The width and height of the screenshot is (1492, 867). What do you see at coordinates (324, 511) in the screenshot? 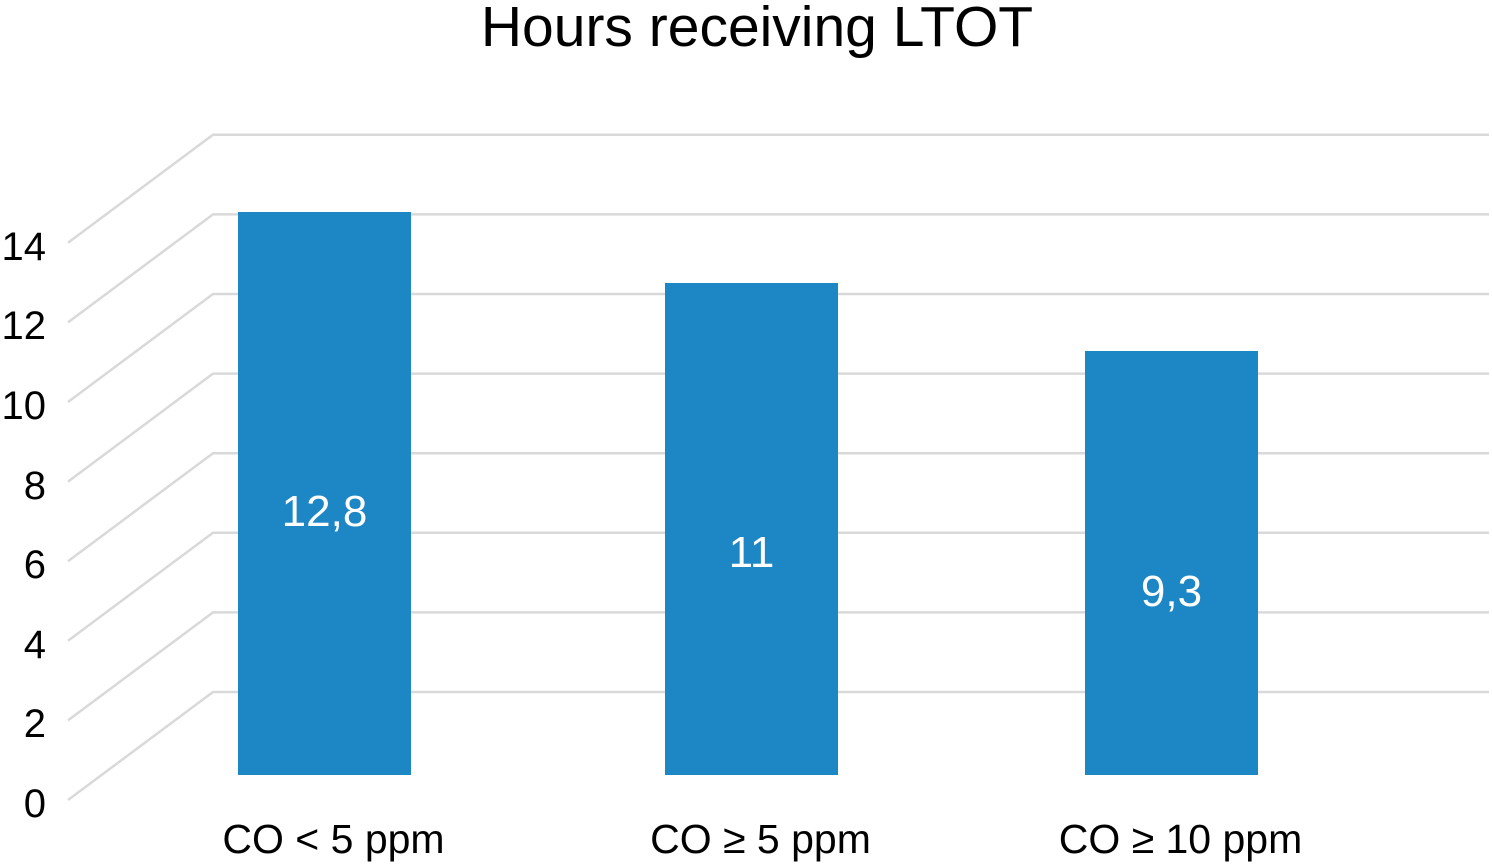
I see `bar-value-label-1: 12,8` at bounding box center [324, 511].